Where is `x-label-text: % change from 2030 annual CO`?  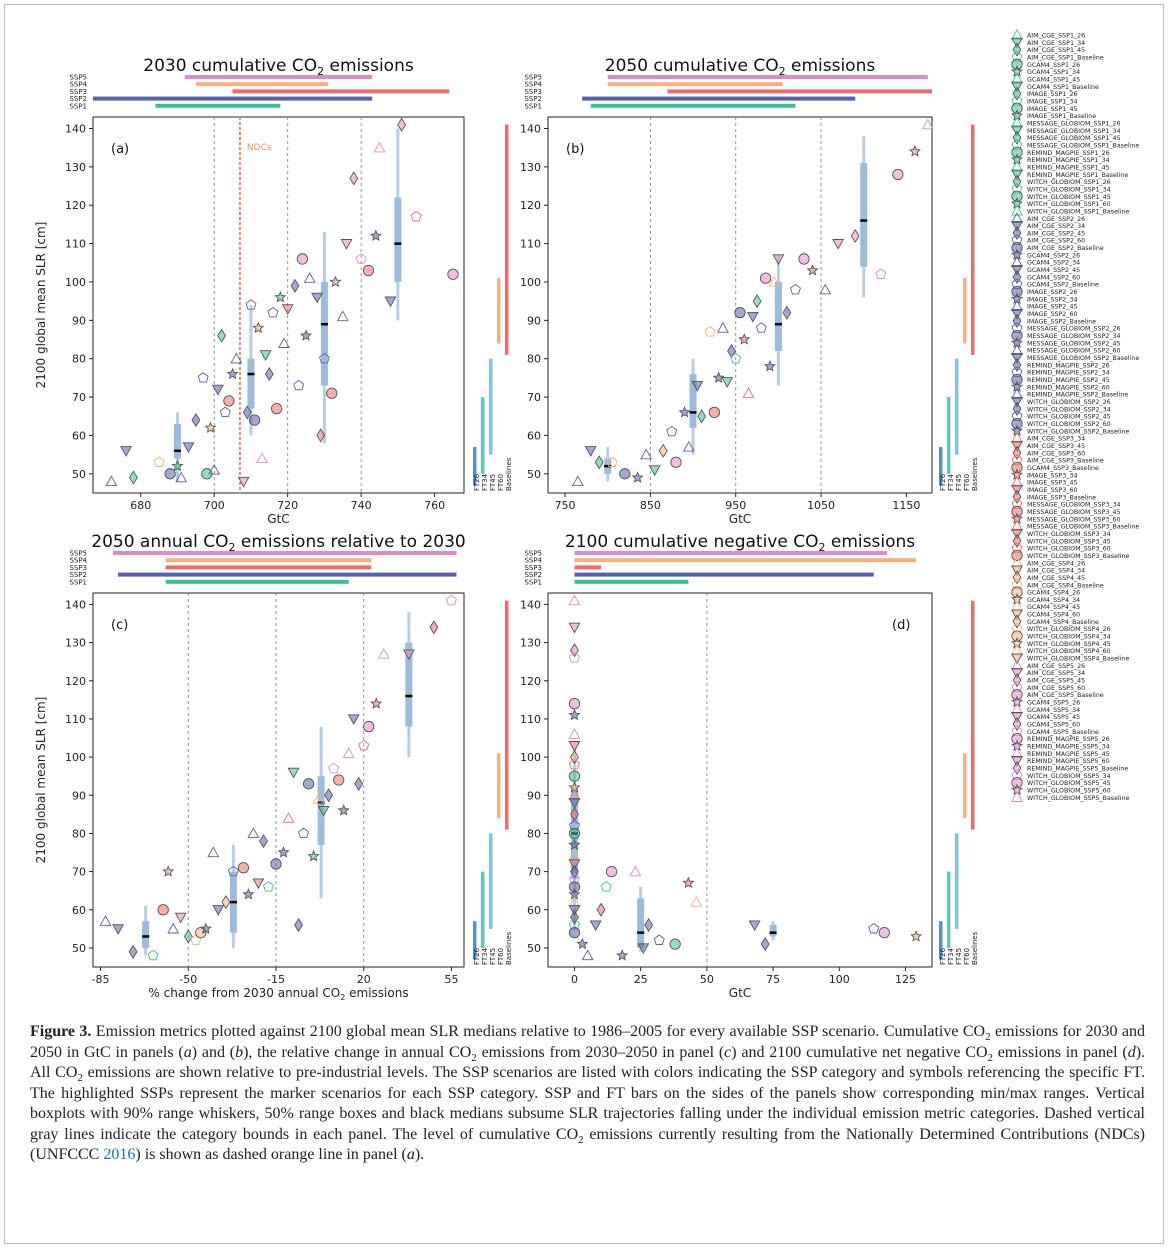
x-label-text: % change from 2030 annual CO is located at coordinates (244, 993).